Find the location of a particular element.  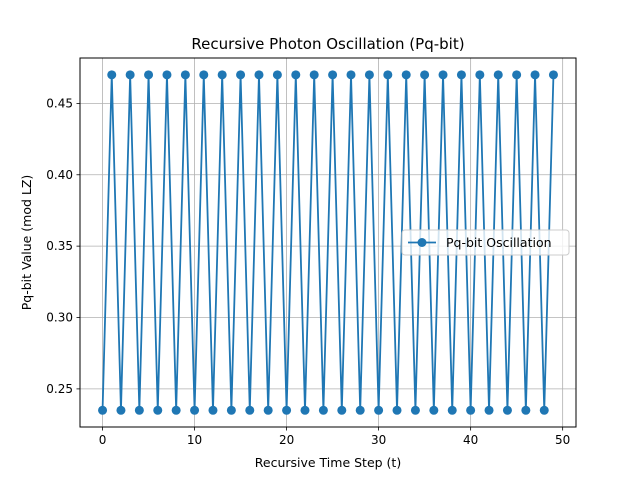

x-tick-label: 40 is located at coordinates (470, 440).